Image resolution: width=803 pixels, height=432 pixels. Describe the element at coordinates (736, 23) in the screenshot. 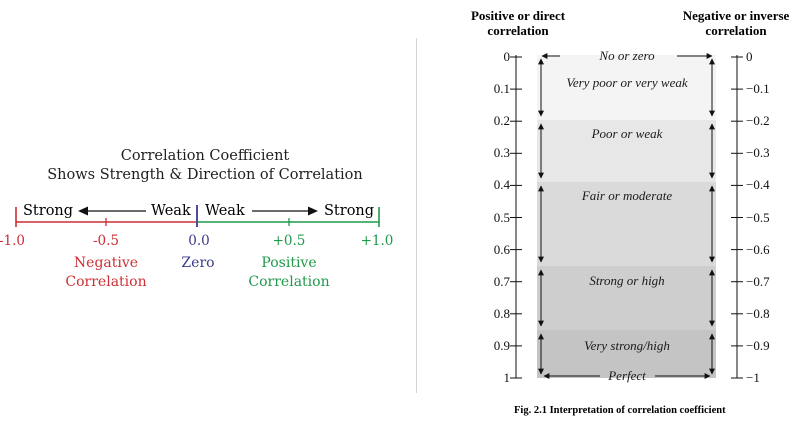

I see `header-negative: Negative or inverse correlation` at that location.